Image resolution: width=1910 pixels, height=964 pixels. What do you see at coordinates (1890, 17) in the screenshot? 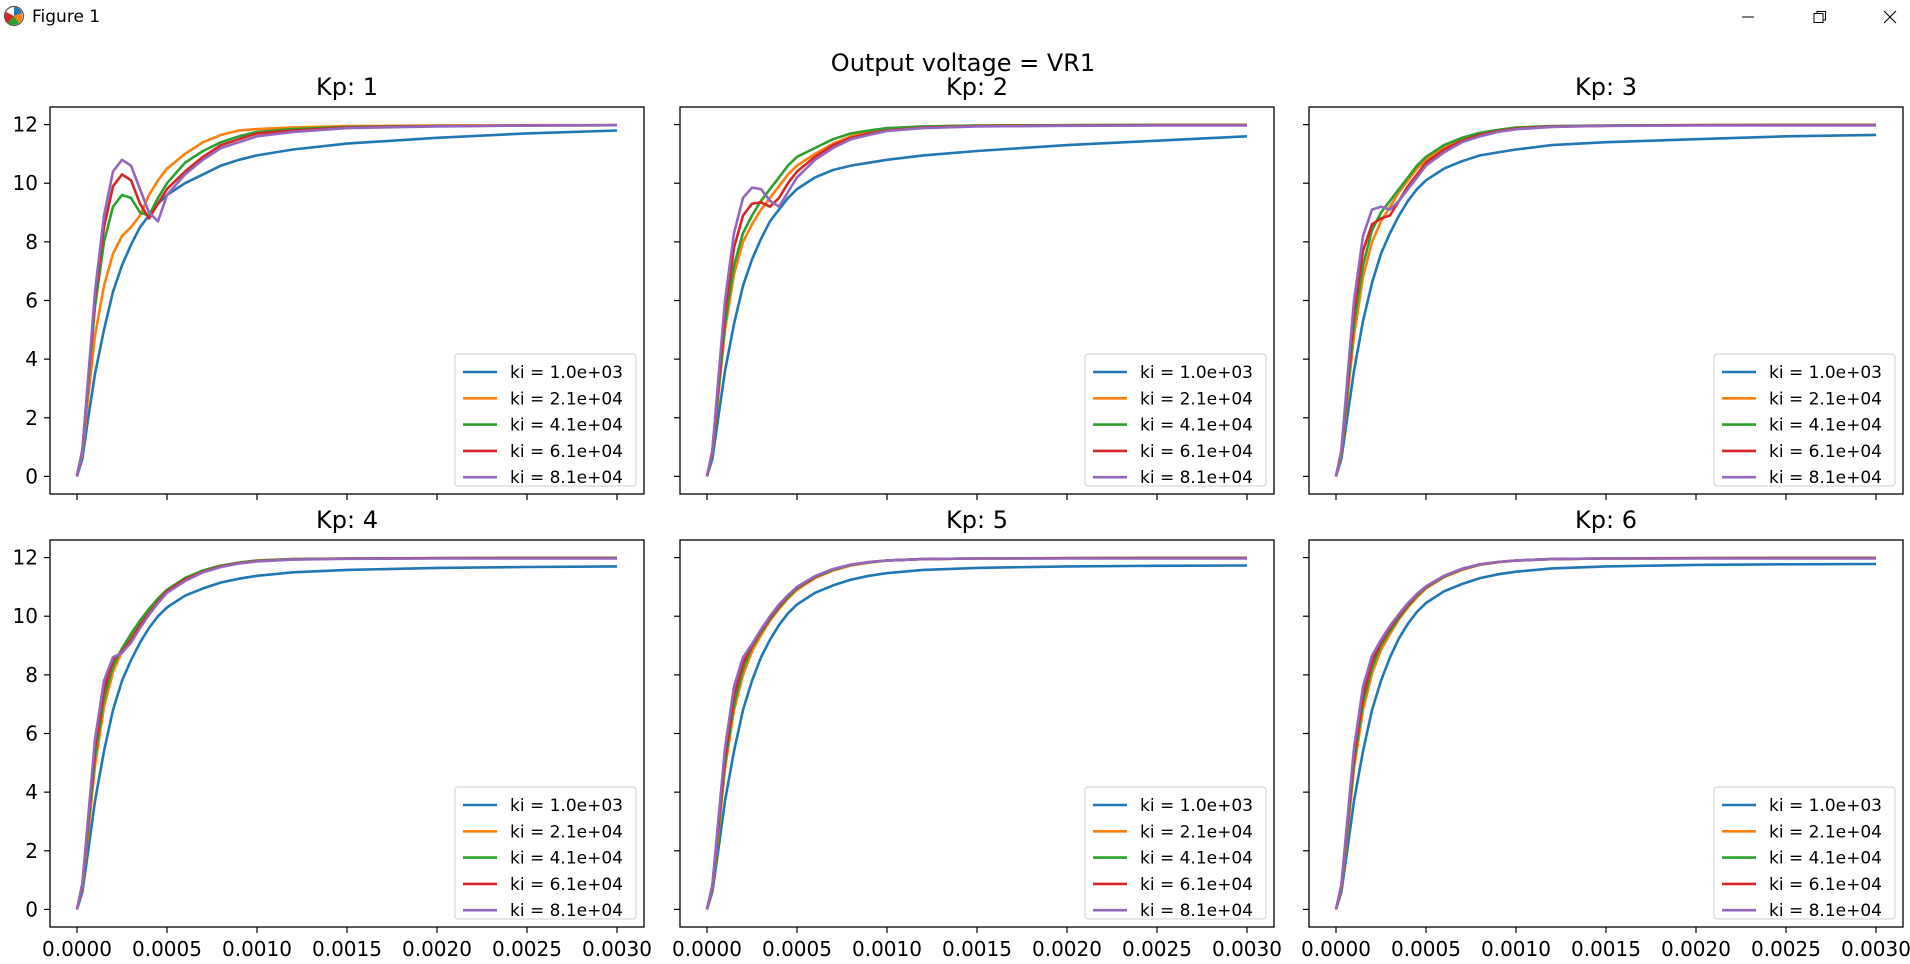
I see `close-icon` at bounding box center [1890, 17].